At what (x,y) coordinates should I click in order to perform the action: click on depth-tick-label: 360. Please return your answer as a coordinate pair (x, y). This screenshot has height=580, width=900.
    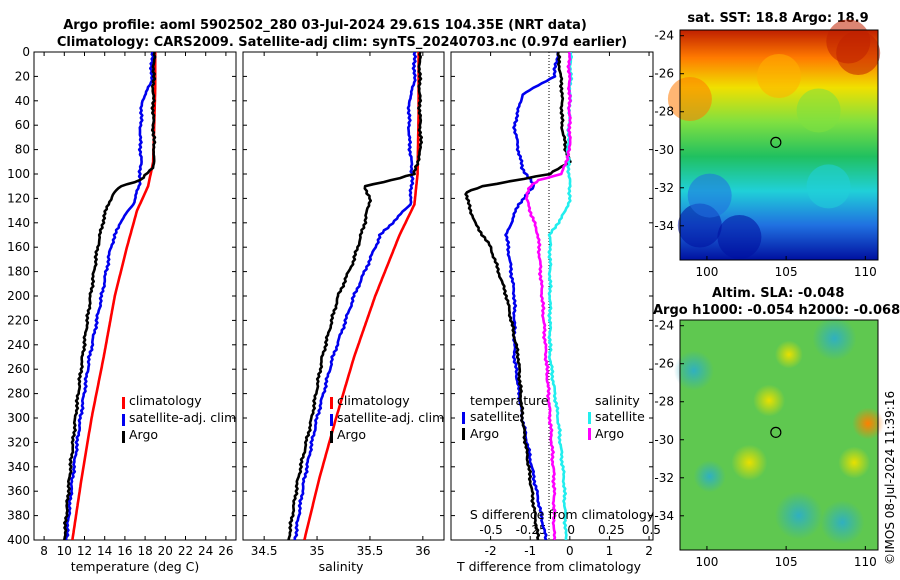
    Looking at the image, I should click on (18, 491).